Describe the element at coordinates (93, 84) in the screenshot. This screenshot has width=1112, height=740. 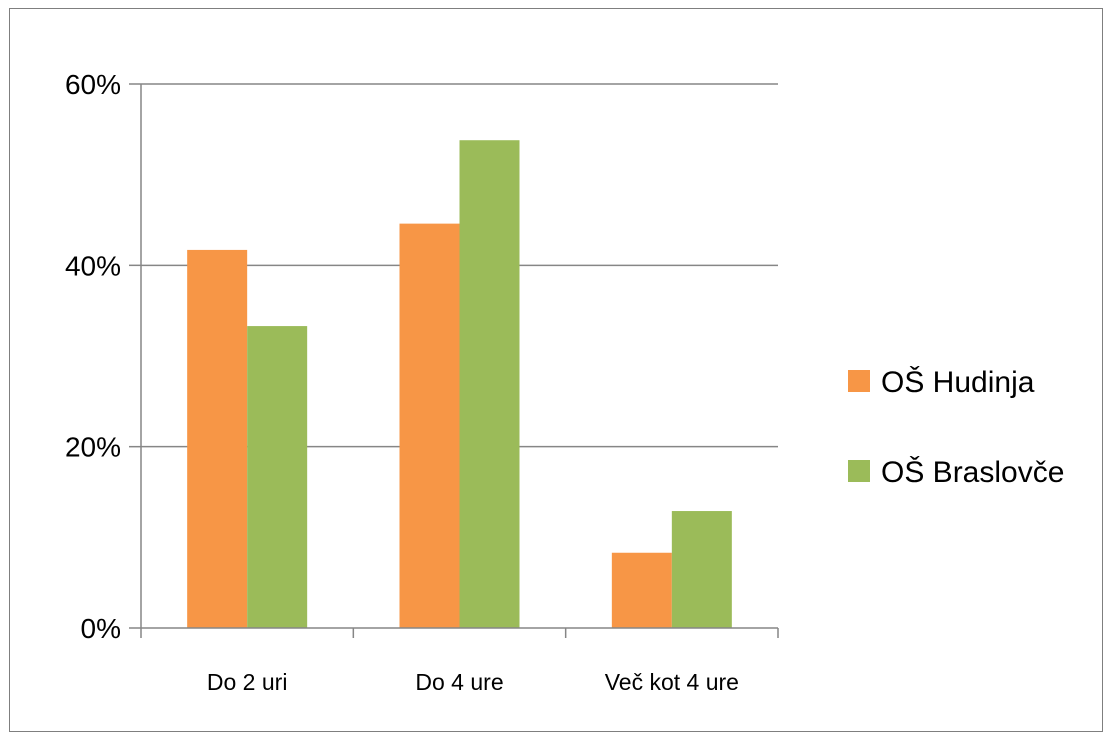
I see `y-tick-label: 60%` at that location.